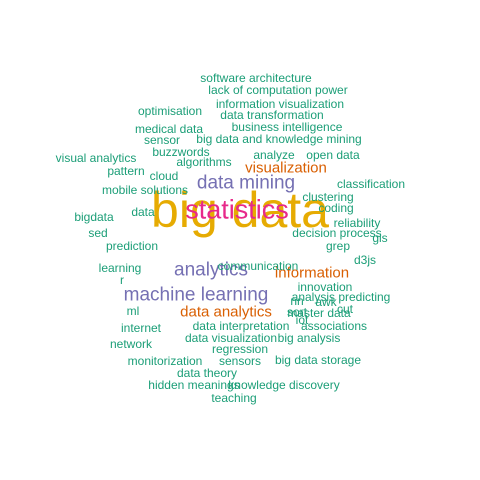 This screenshot has width=480, height=480. Describe the element at coordinates (336, 208) in the screenshot. I see `word-coding: coding` at that location.